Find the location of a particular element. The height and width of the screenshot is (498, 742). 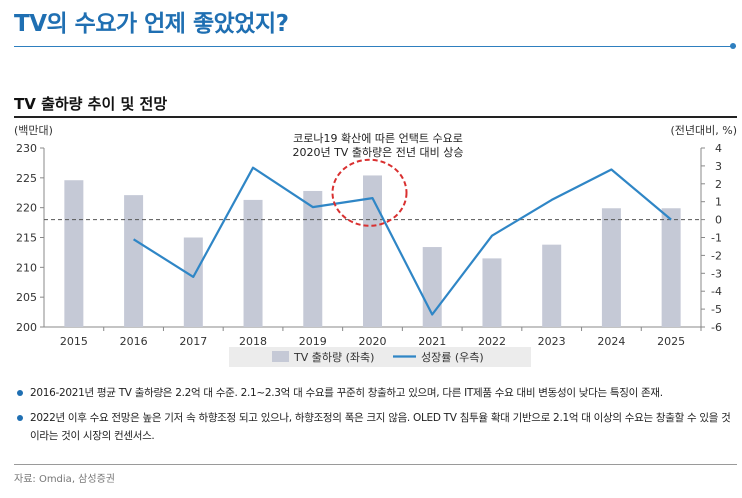

x-tick-label: 2024 is located at coordinates (611, 341).